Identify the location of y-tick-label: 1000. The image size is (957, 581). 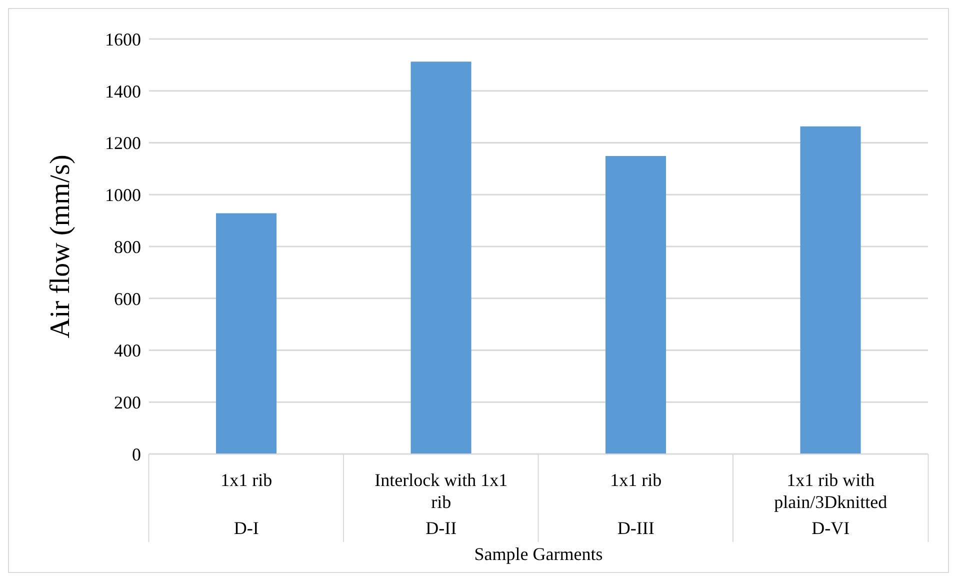
(123, 195).